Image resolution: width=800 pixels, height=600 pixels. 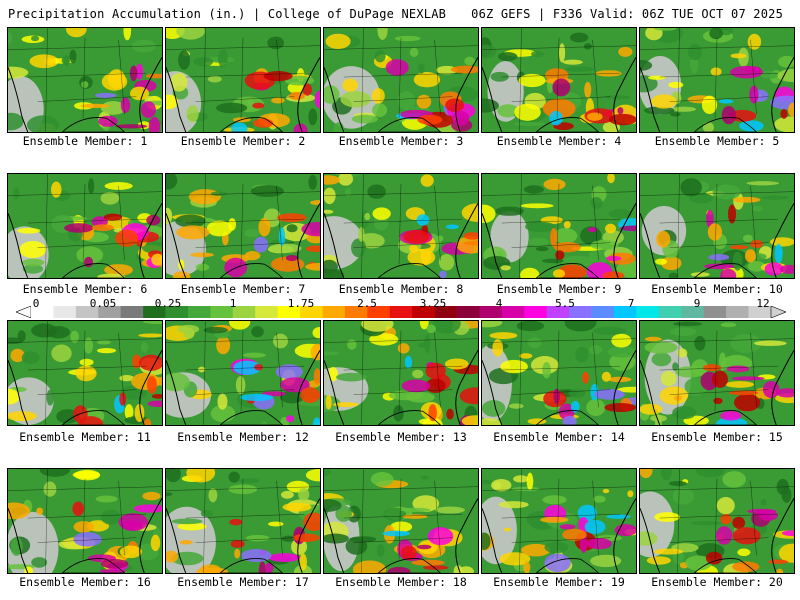 I want to click on colorbar-tick-label: 7, so click(x=631, y=303).